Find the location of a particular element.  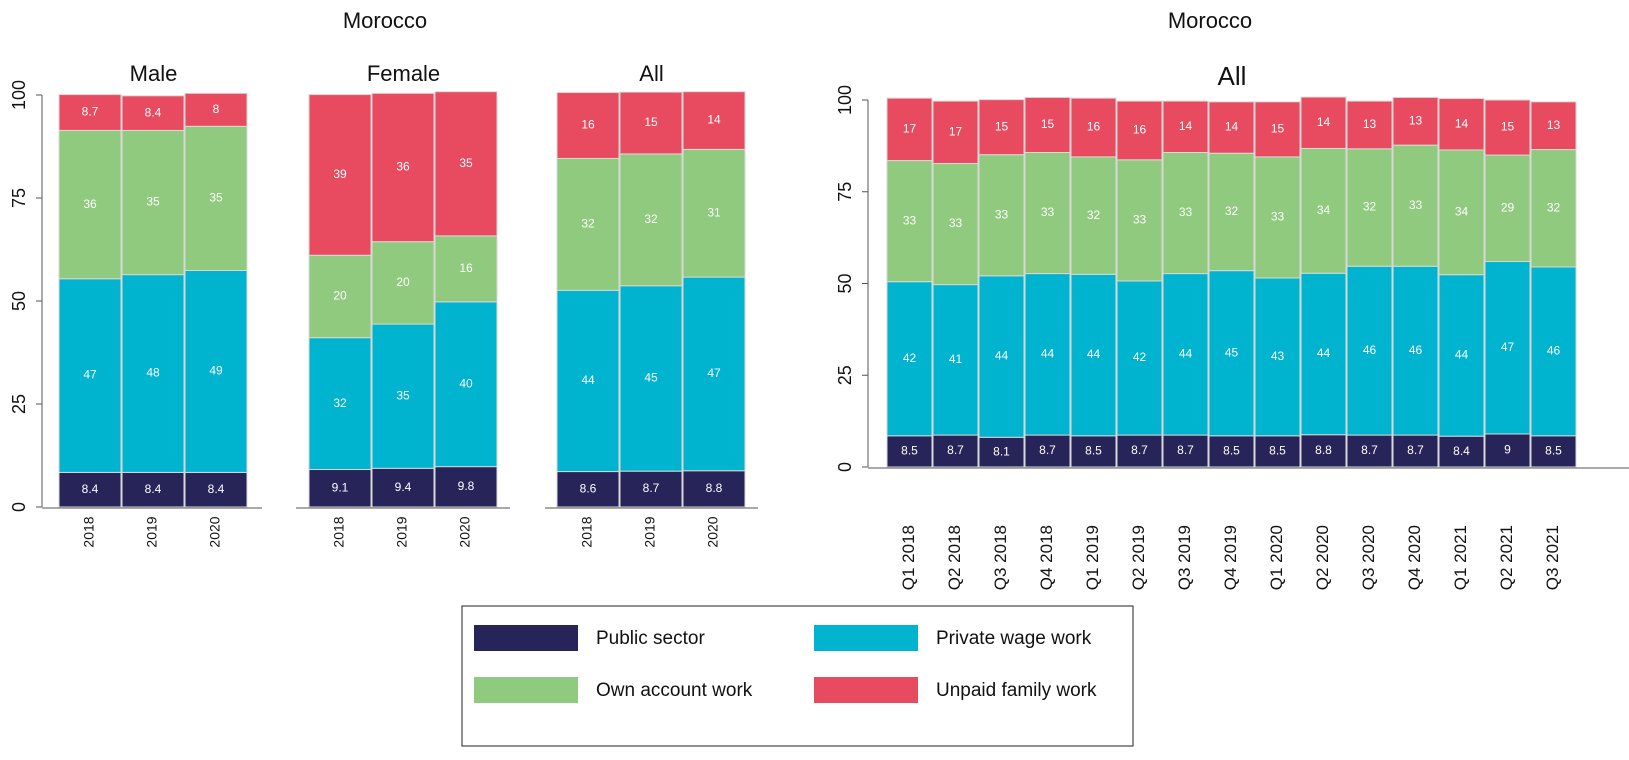

legend-label: Public sector is located at coordinates (650, 638).